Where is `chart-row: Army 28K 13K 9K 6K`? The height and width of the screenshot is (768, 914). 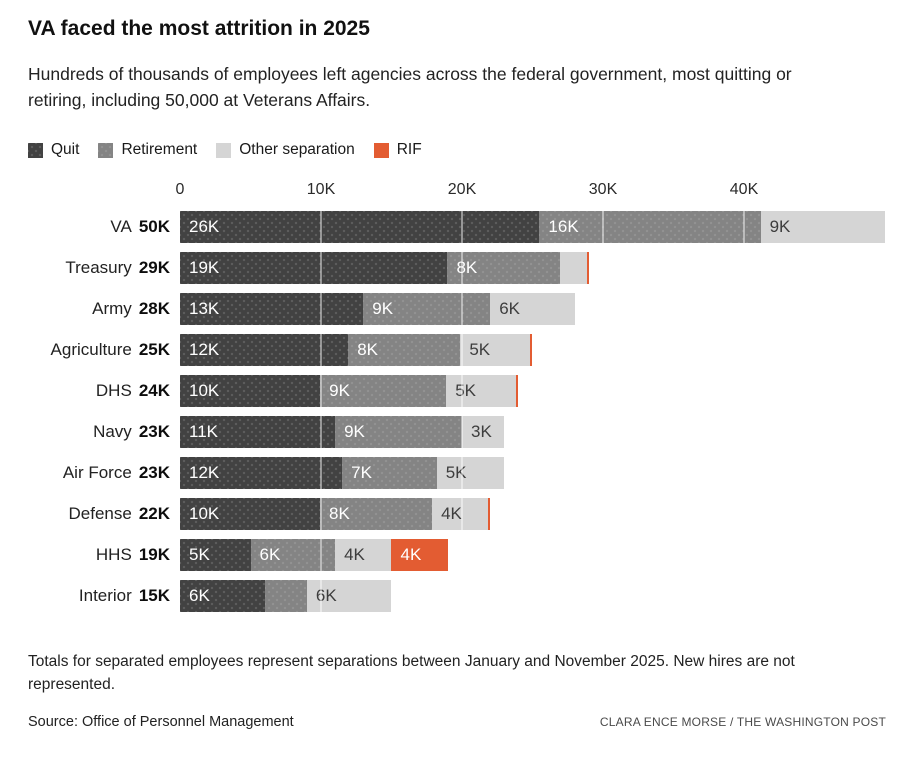 chart-row: Army 28K 13K 9K 6K is located at coordinates (457, 309).